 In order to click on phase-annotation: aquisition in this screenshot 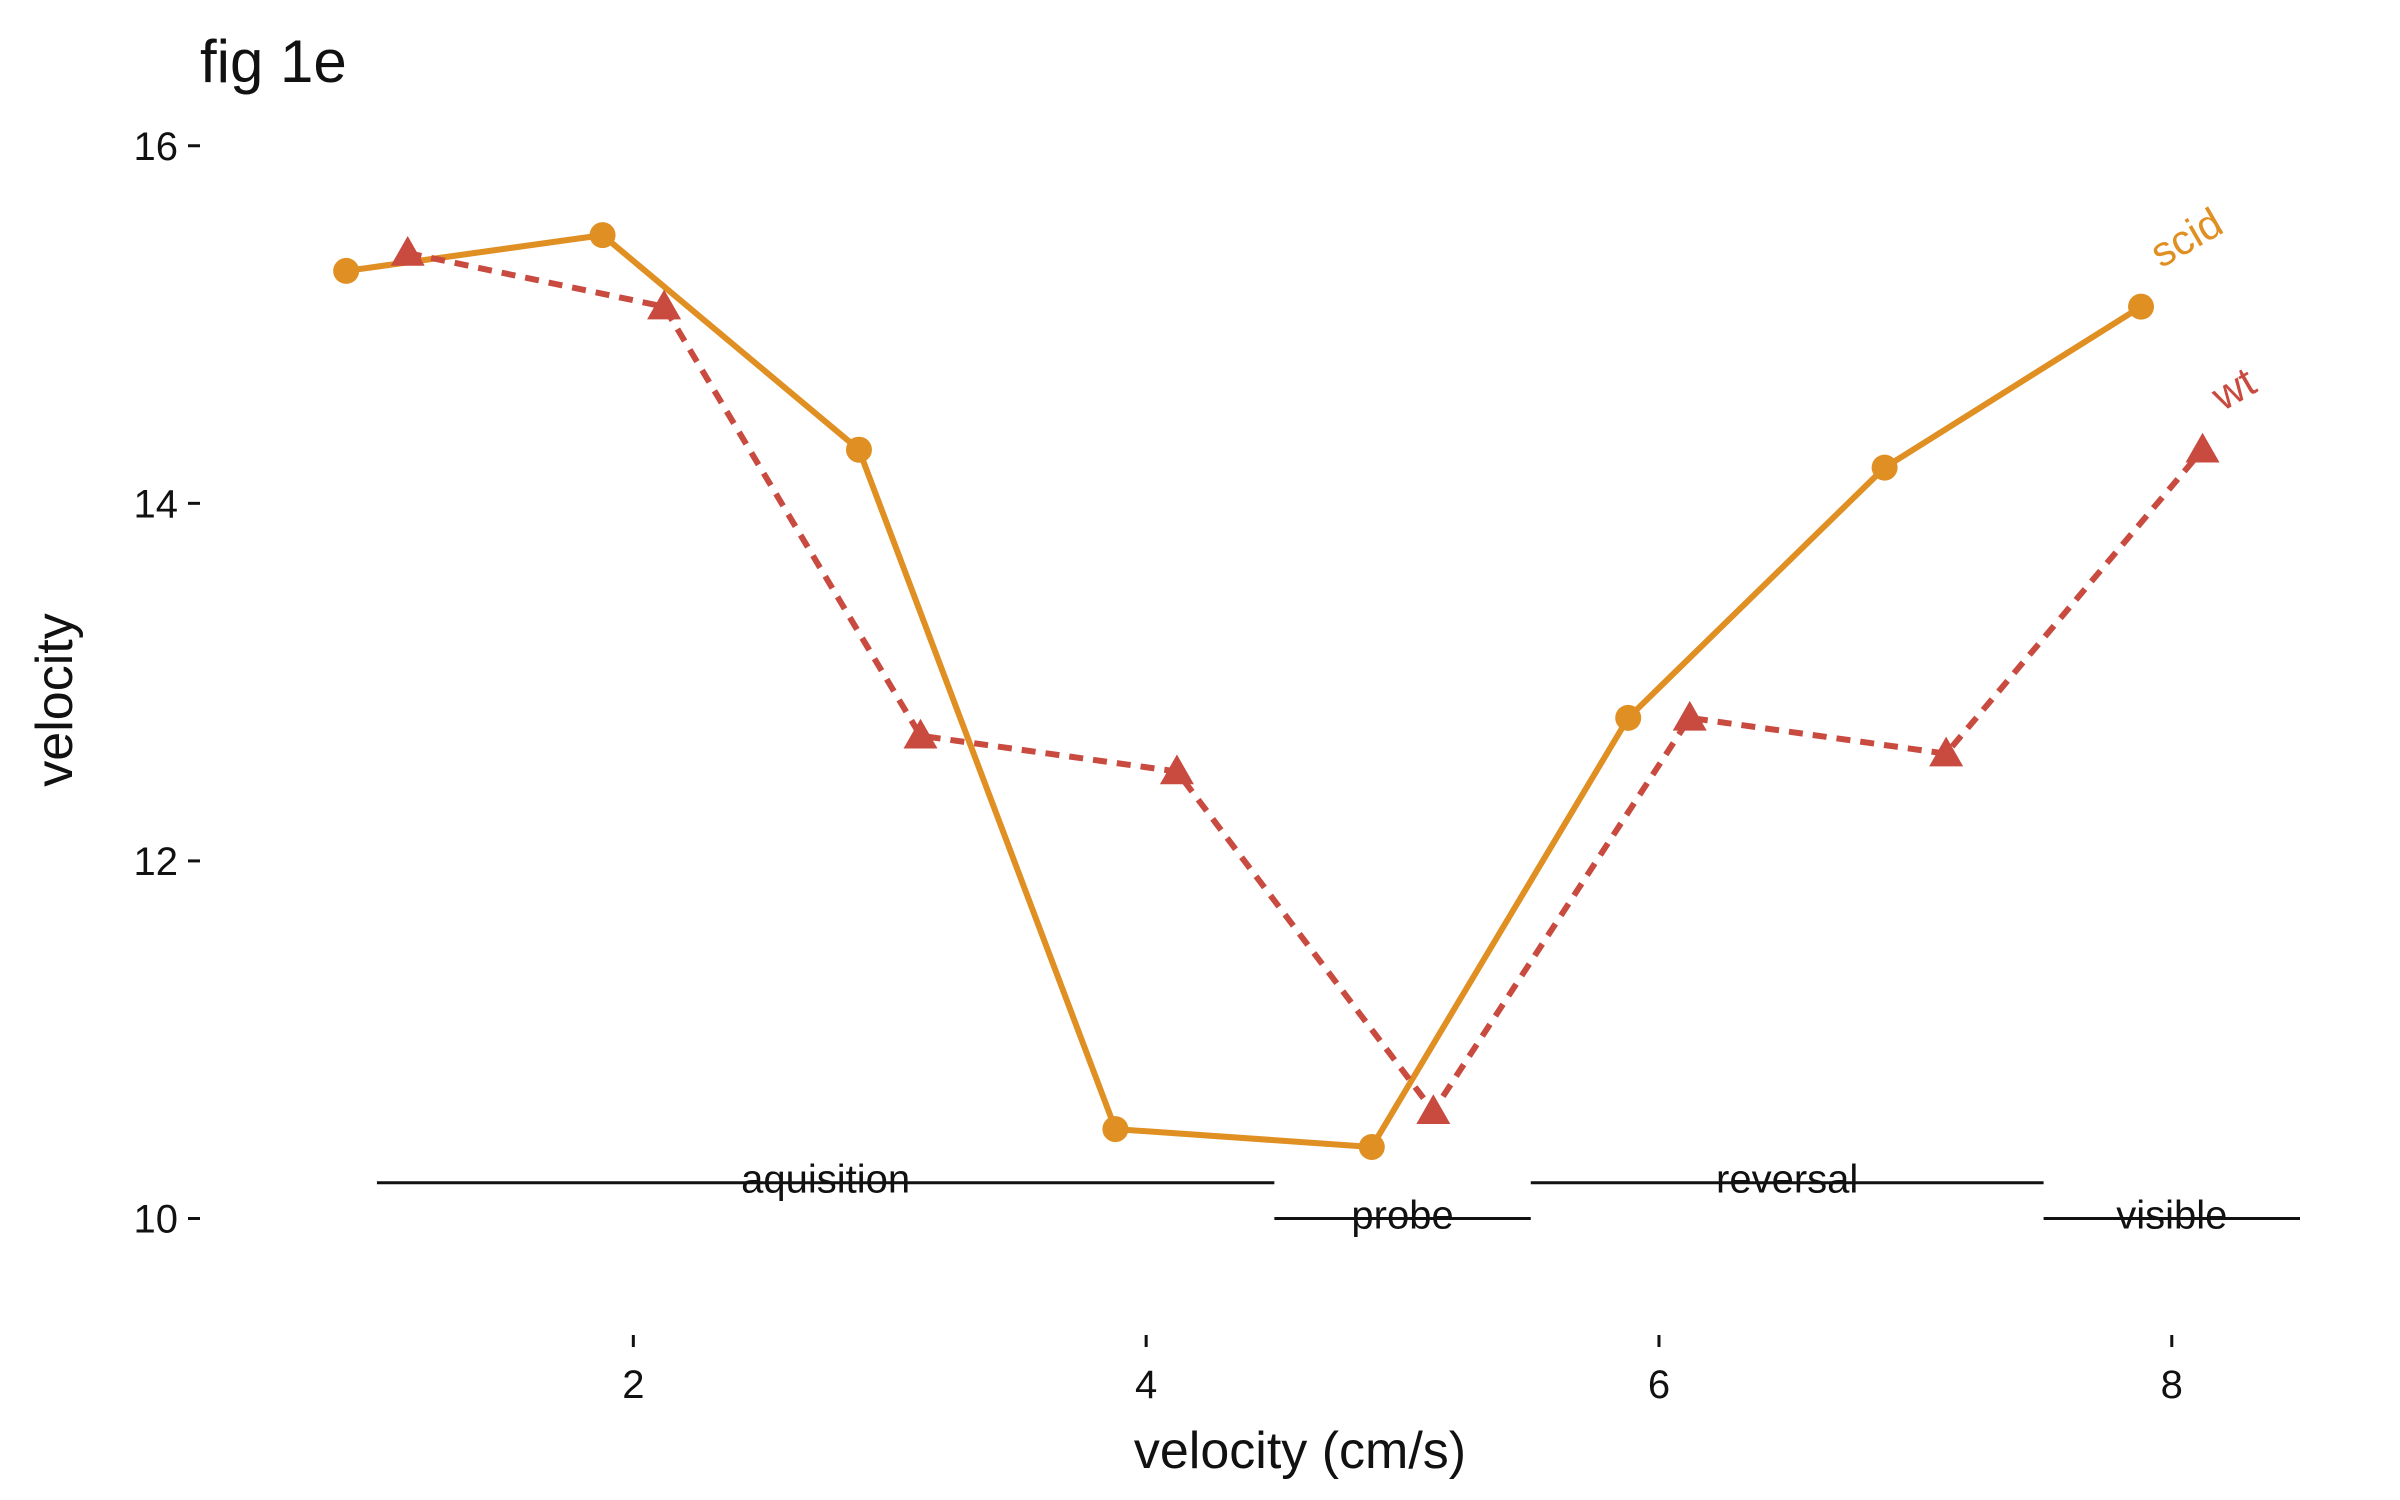, I will do `click(825, 1180)`.